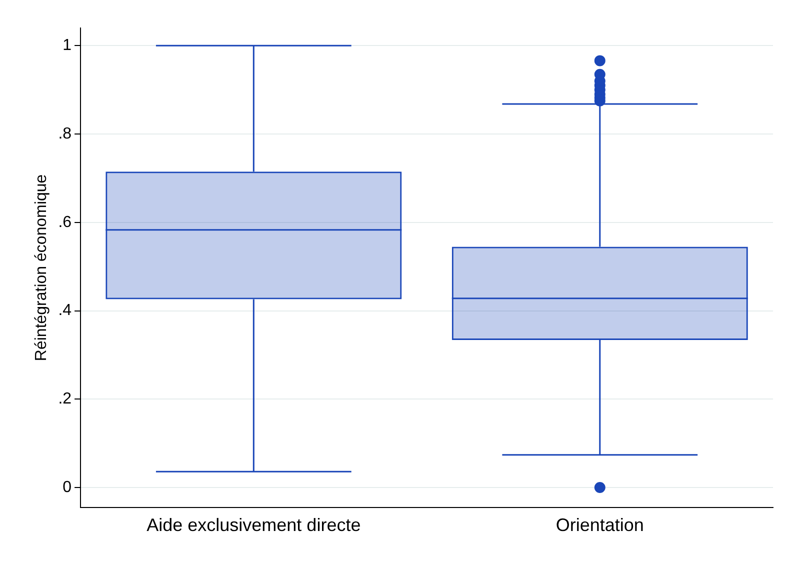 The width and height of the screenshot is (801, 563). Describe the element at coordinates (67, 487) in the screenshot. I see `y-tick-label: 0` at that location.